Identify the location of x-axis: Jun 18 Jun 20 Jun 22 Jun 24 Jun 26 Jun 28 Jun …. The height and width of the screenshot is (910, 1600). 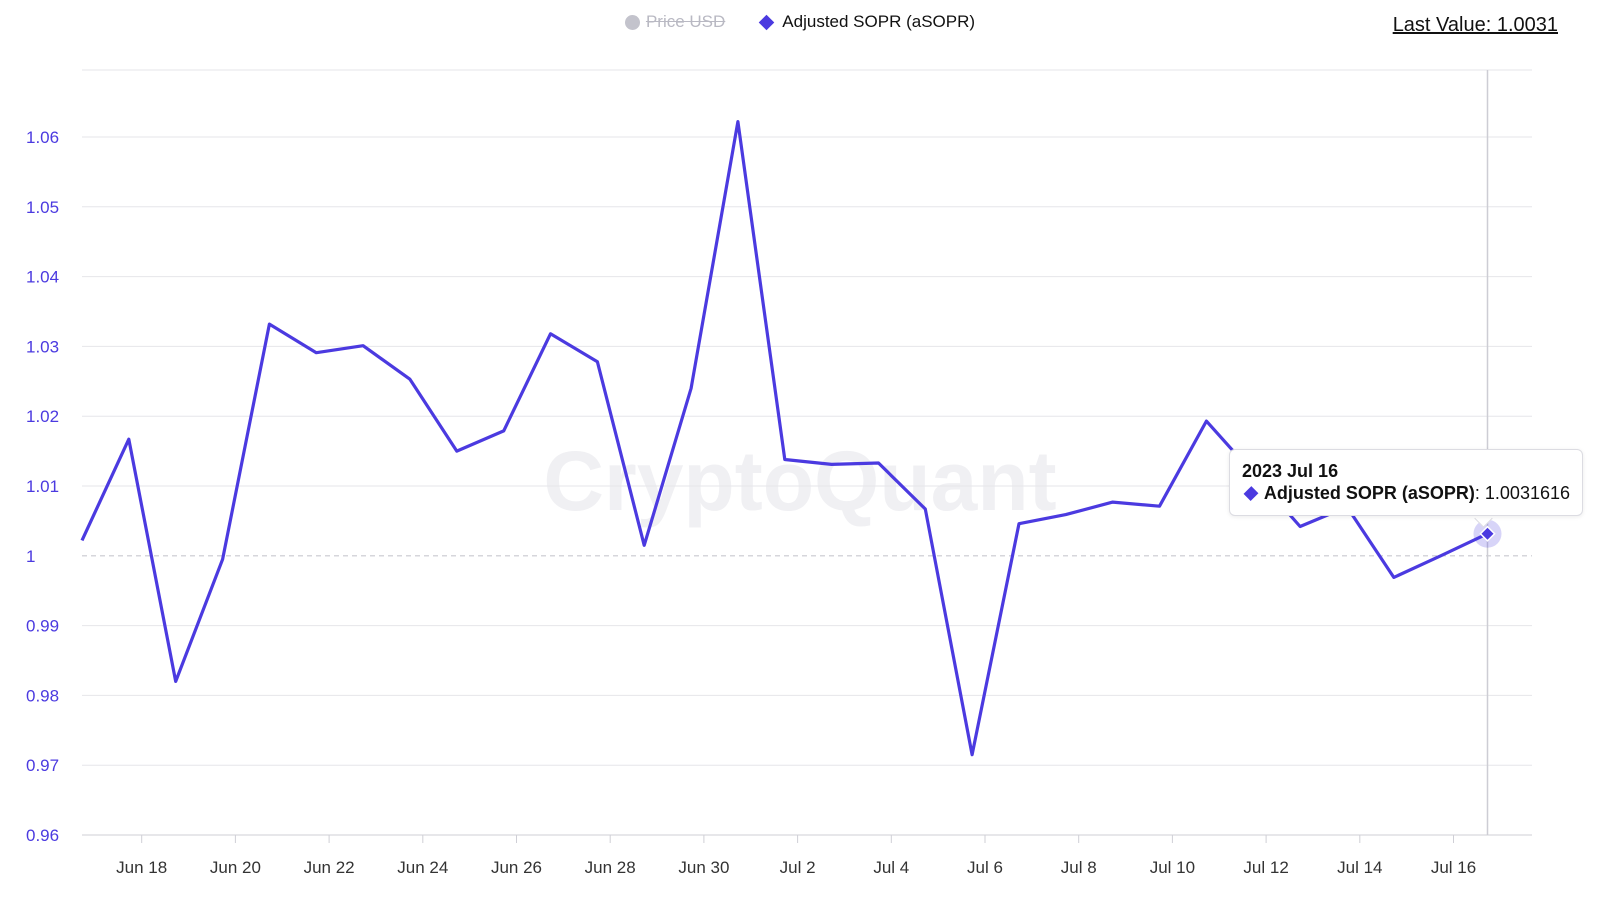
(807, 855).